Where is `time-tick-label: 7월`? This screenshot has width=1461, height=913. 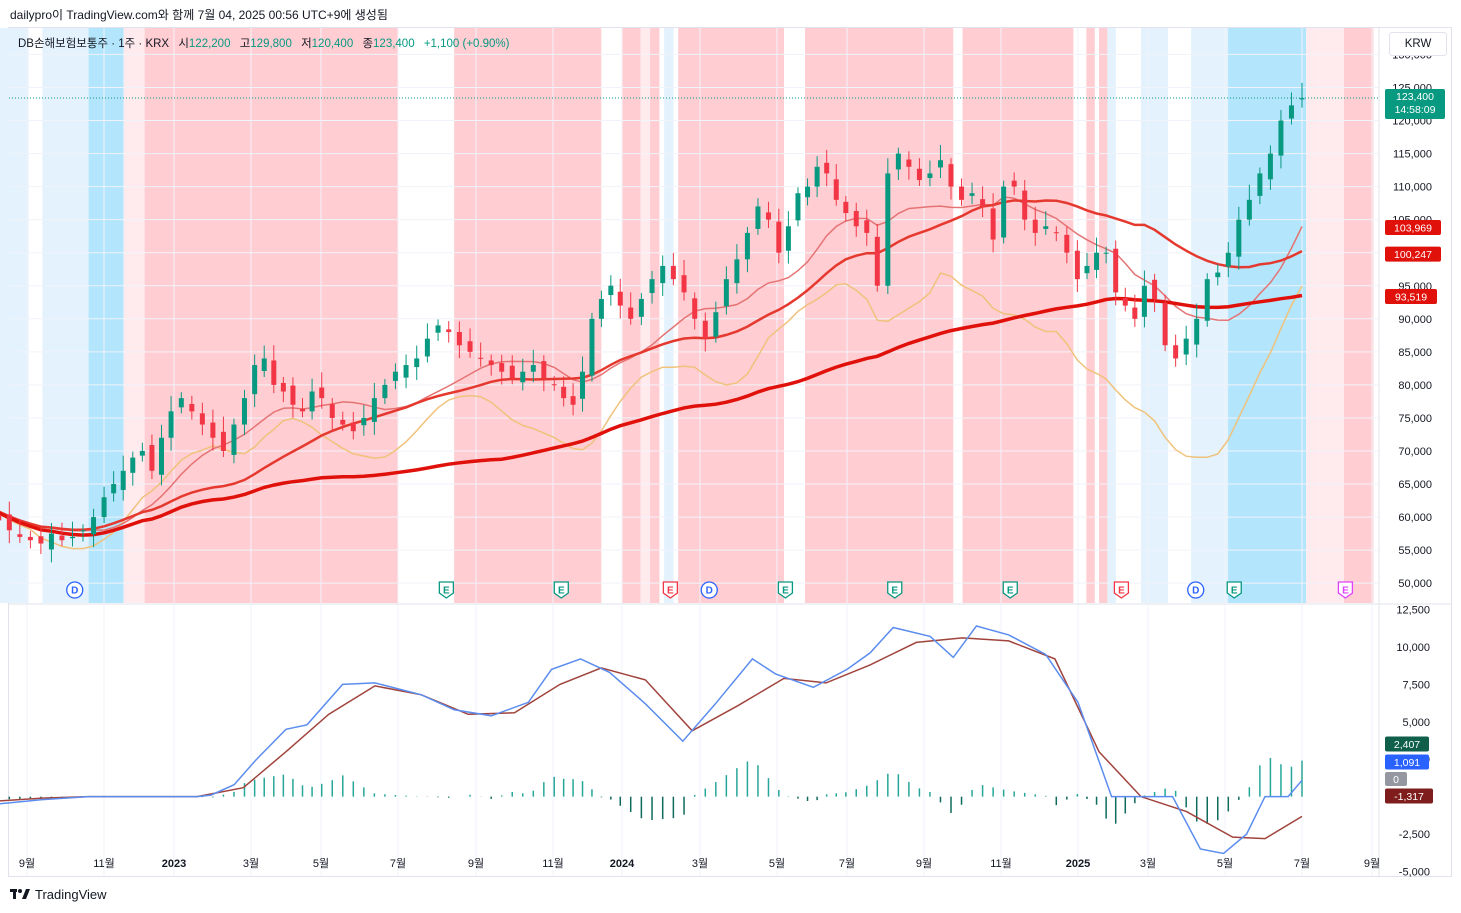 time-tick-label: 7월 is located at coordinates (847, 863).